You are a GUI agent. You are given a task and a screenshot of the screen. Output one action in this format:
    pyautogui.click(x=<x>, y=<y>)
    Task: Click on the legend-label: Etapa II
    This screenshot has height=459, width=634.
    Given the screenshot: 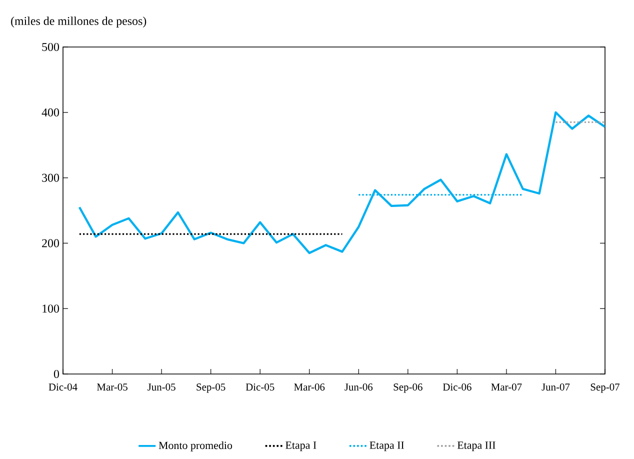 What is the action you would take?
    pyautogui.click(x=387, y=447)
    